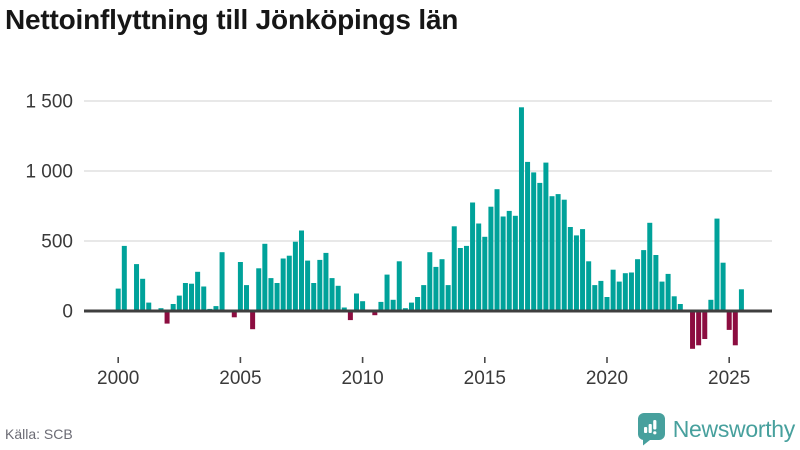 This screenshot has width=800, height=450. I want to click on bar-2015-Q3, so click(497, 250).